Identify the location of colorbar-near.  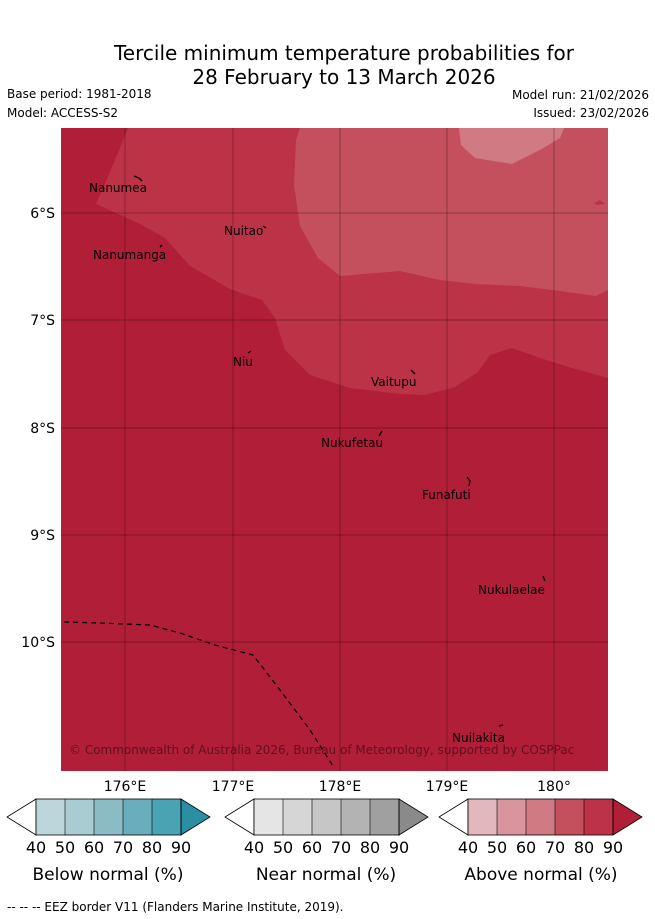
(326, 817).